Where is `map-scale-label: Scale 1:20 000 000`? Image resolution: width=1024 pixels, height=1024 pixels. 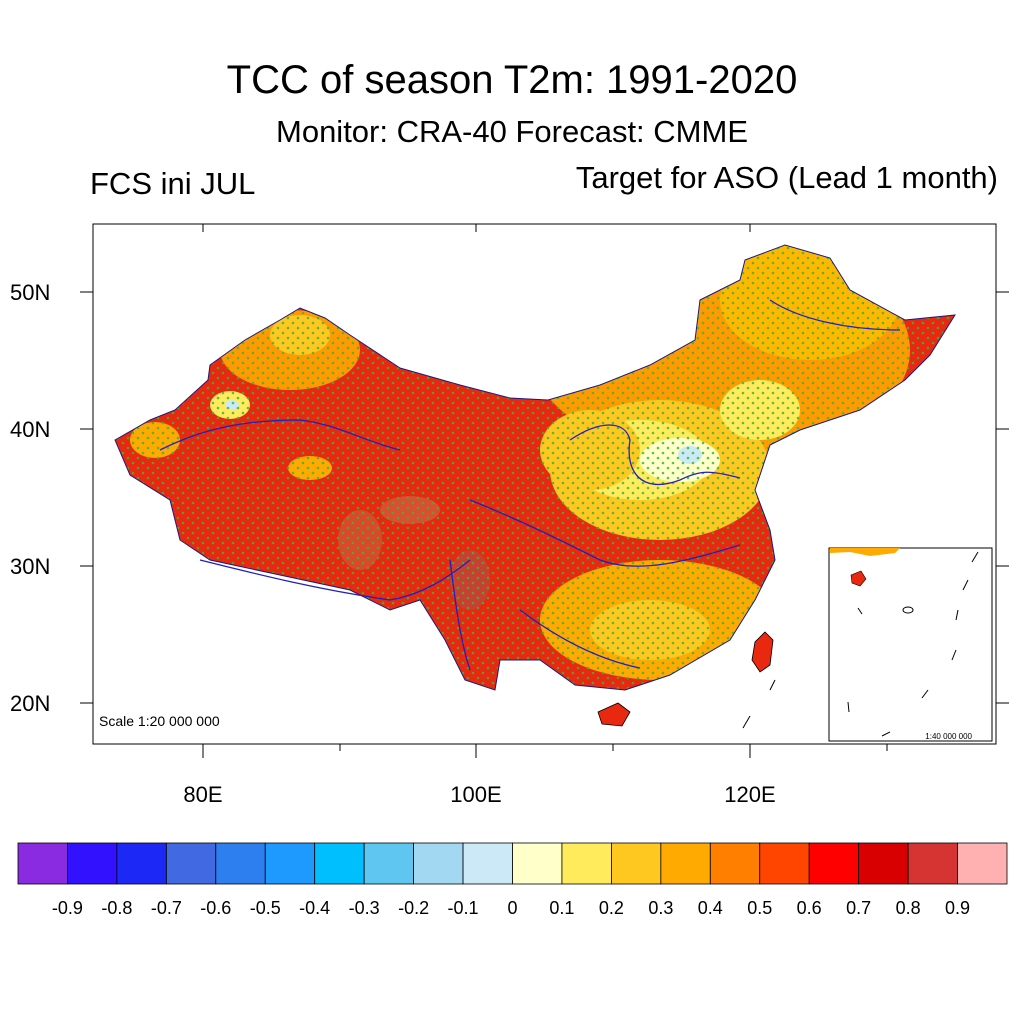 map-scale-label: Scale 1:20 000 000 is located at coordinates (159, 721).